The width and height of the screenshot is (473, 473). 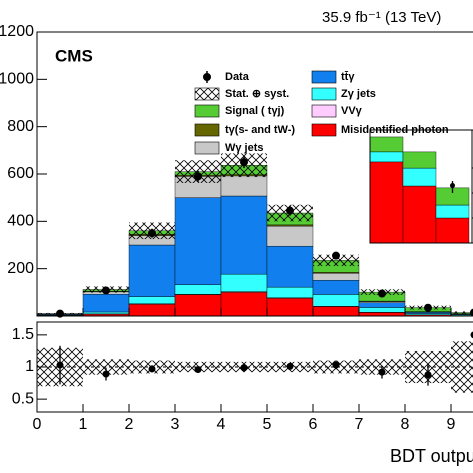 I want to click on legend-label: tt̄γ, so click(x=348, y=77).